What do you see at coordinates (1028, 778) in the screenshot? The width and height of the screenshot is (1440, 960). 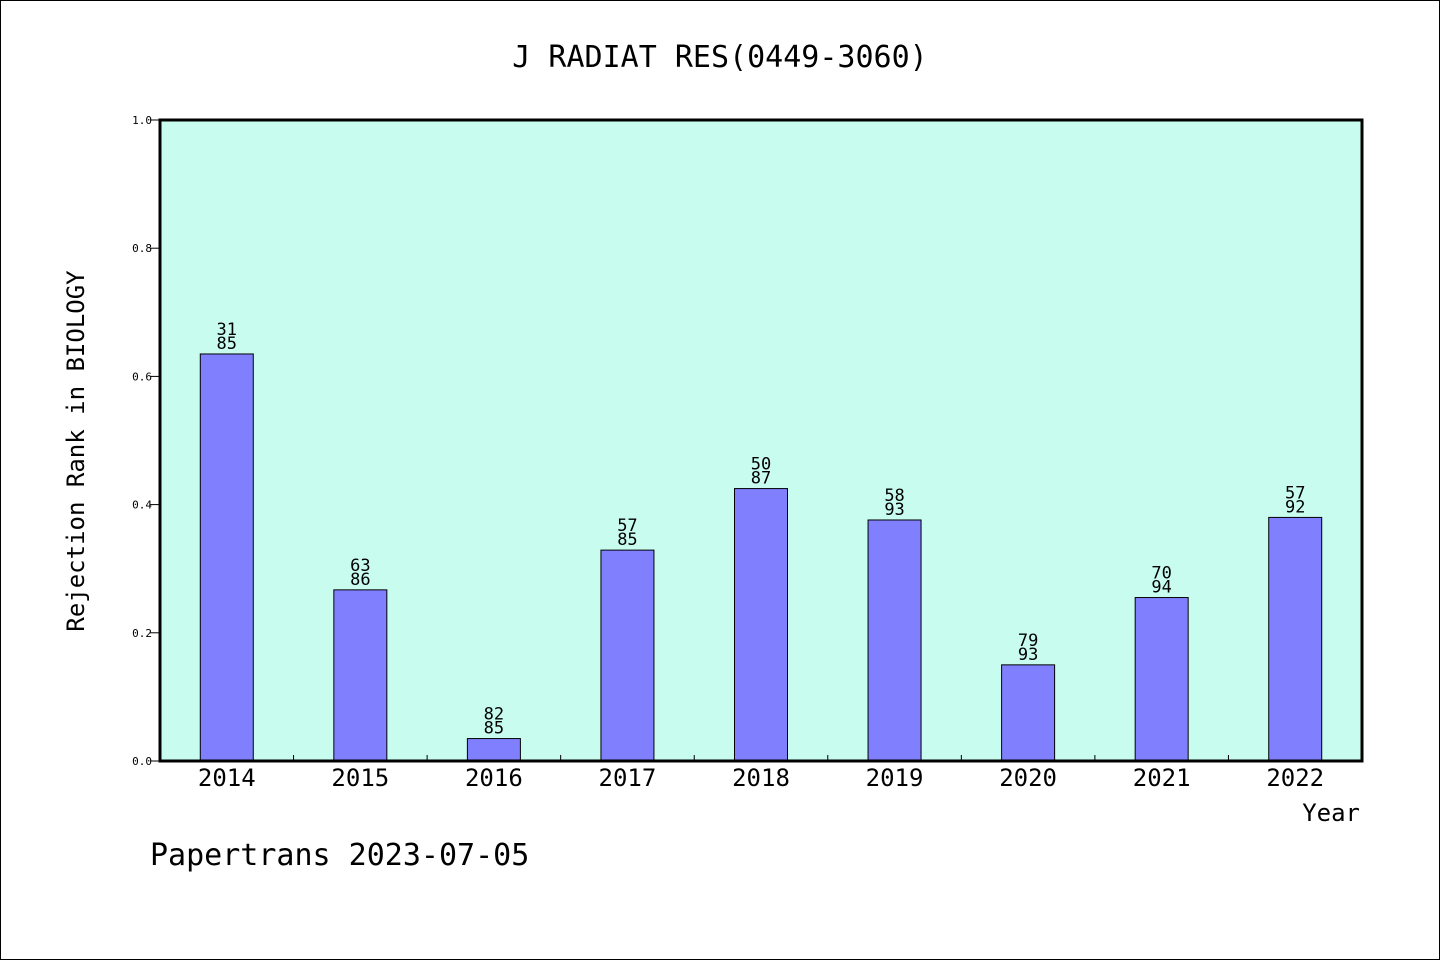 I see `x-tick-label: 2020` at bounding box center [1028, 778].